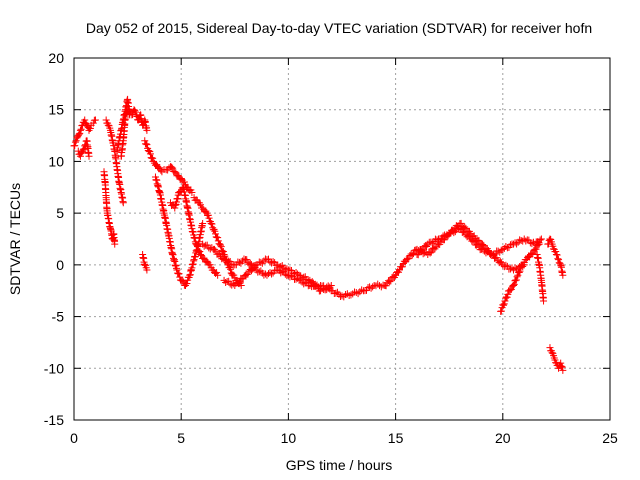 This screenshot has width=640, height=480. What do you see at coordinates (60, 265) in the screenshot?
I see `y-tick-label: 0` at bounding box center [60, 265].